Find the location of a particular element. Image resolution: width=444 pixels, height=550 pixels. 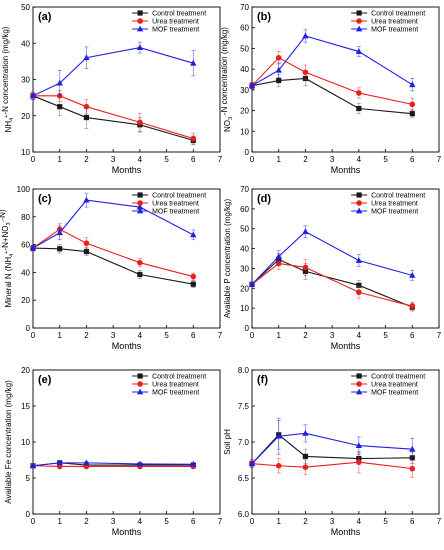

panel-label: (e) is located at coordinates (45, 380).